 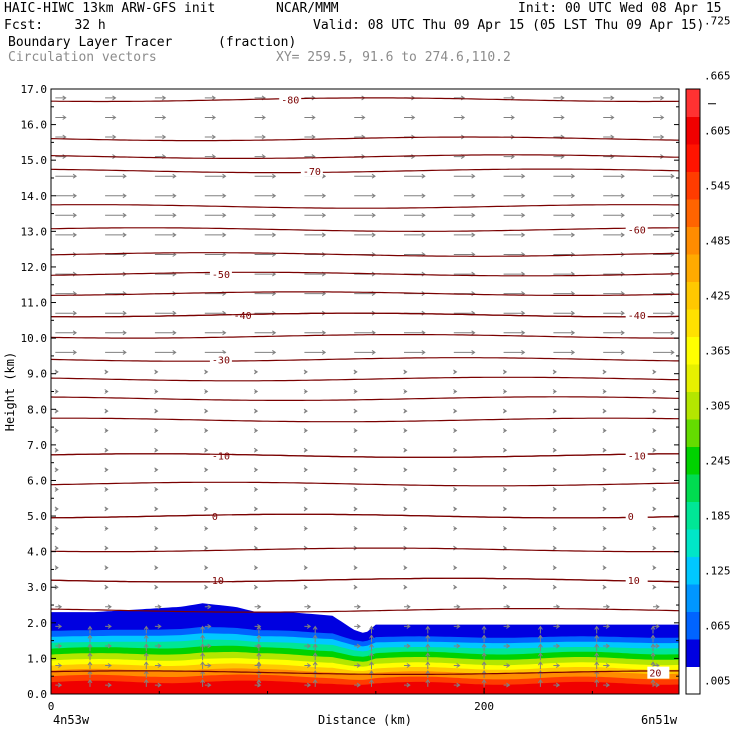 What do you see at coordinates (717, 515) in the screenshot?
I see `colorbar-label: .185` at bounding box center [717, 515].